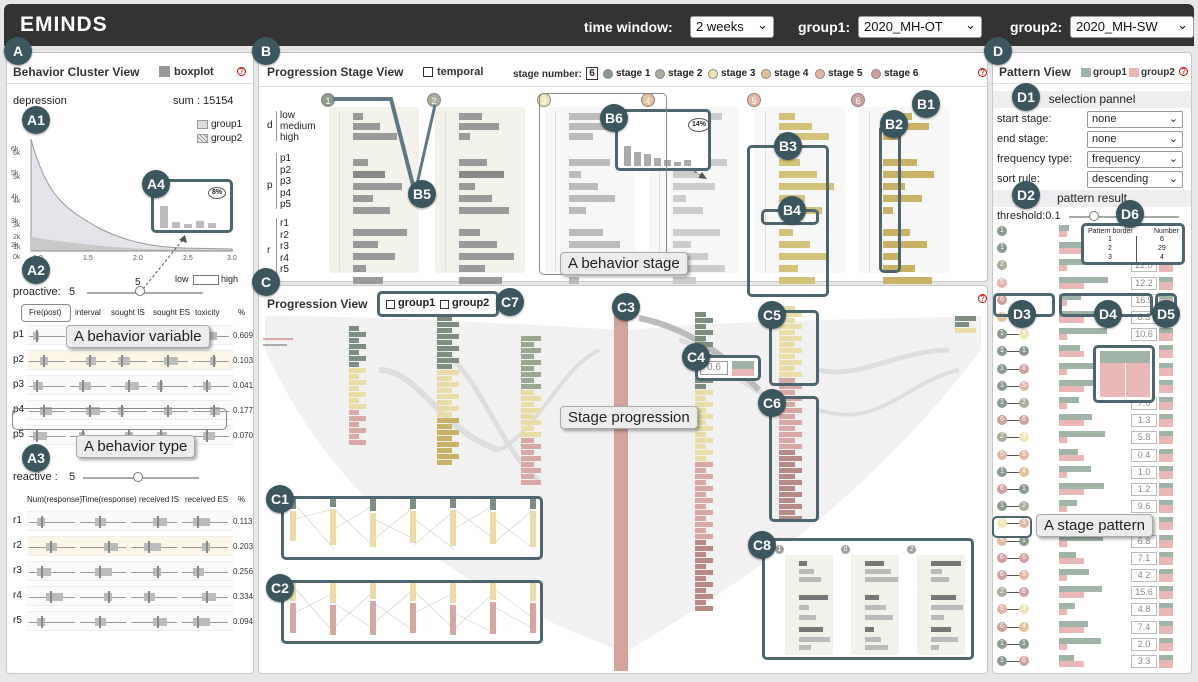 This screenshot has width=1198, height=682. I want to click on pattern-row: 5 12.2, so click(1085, 283).